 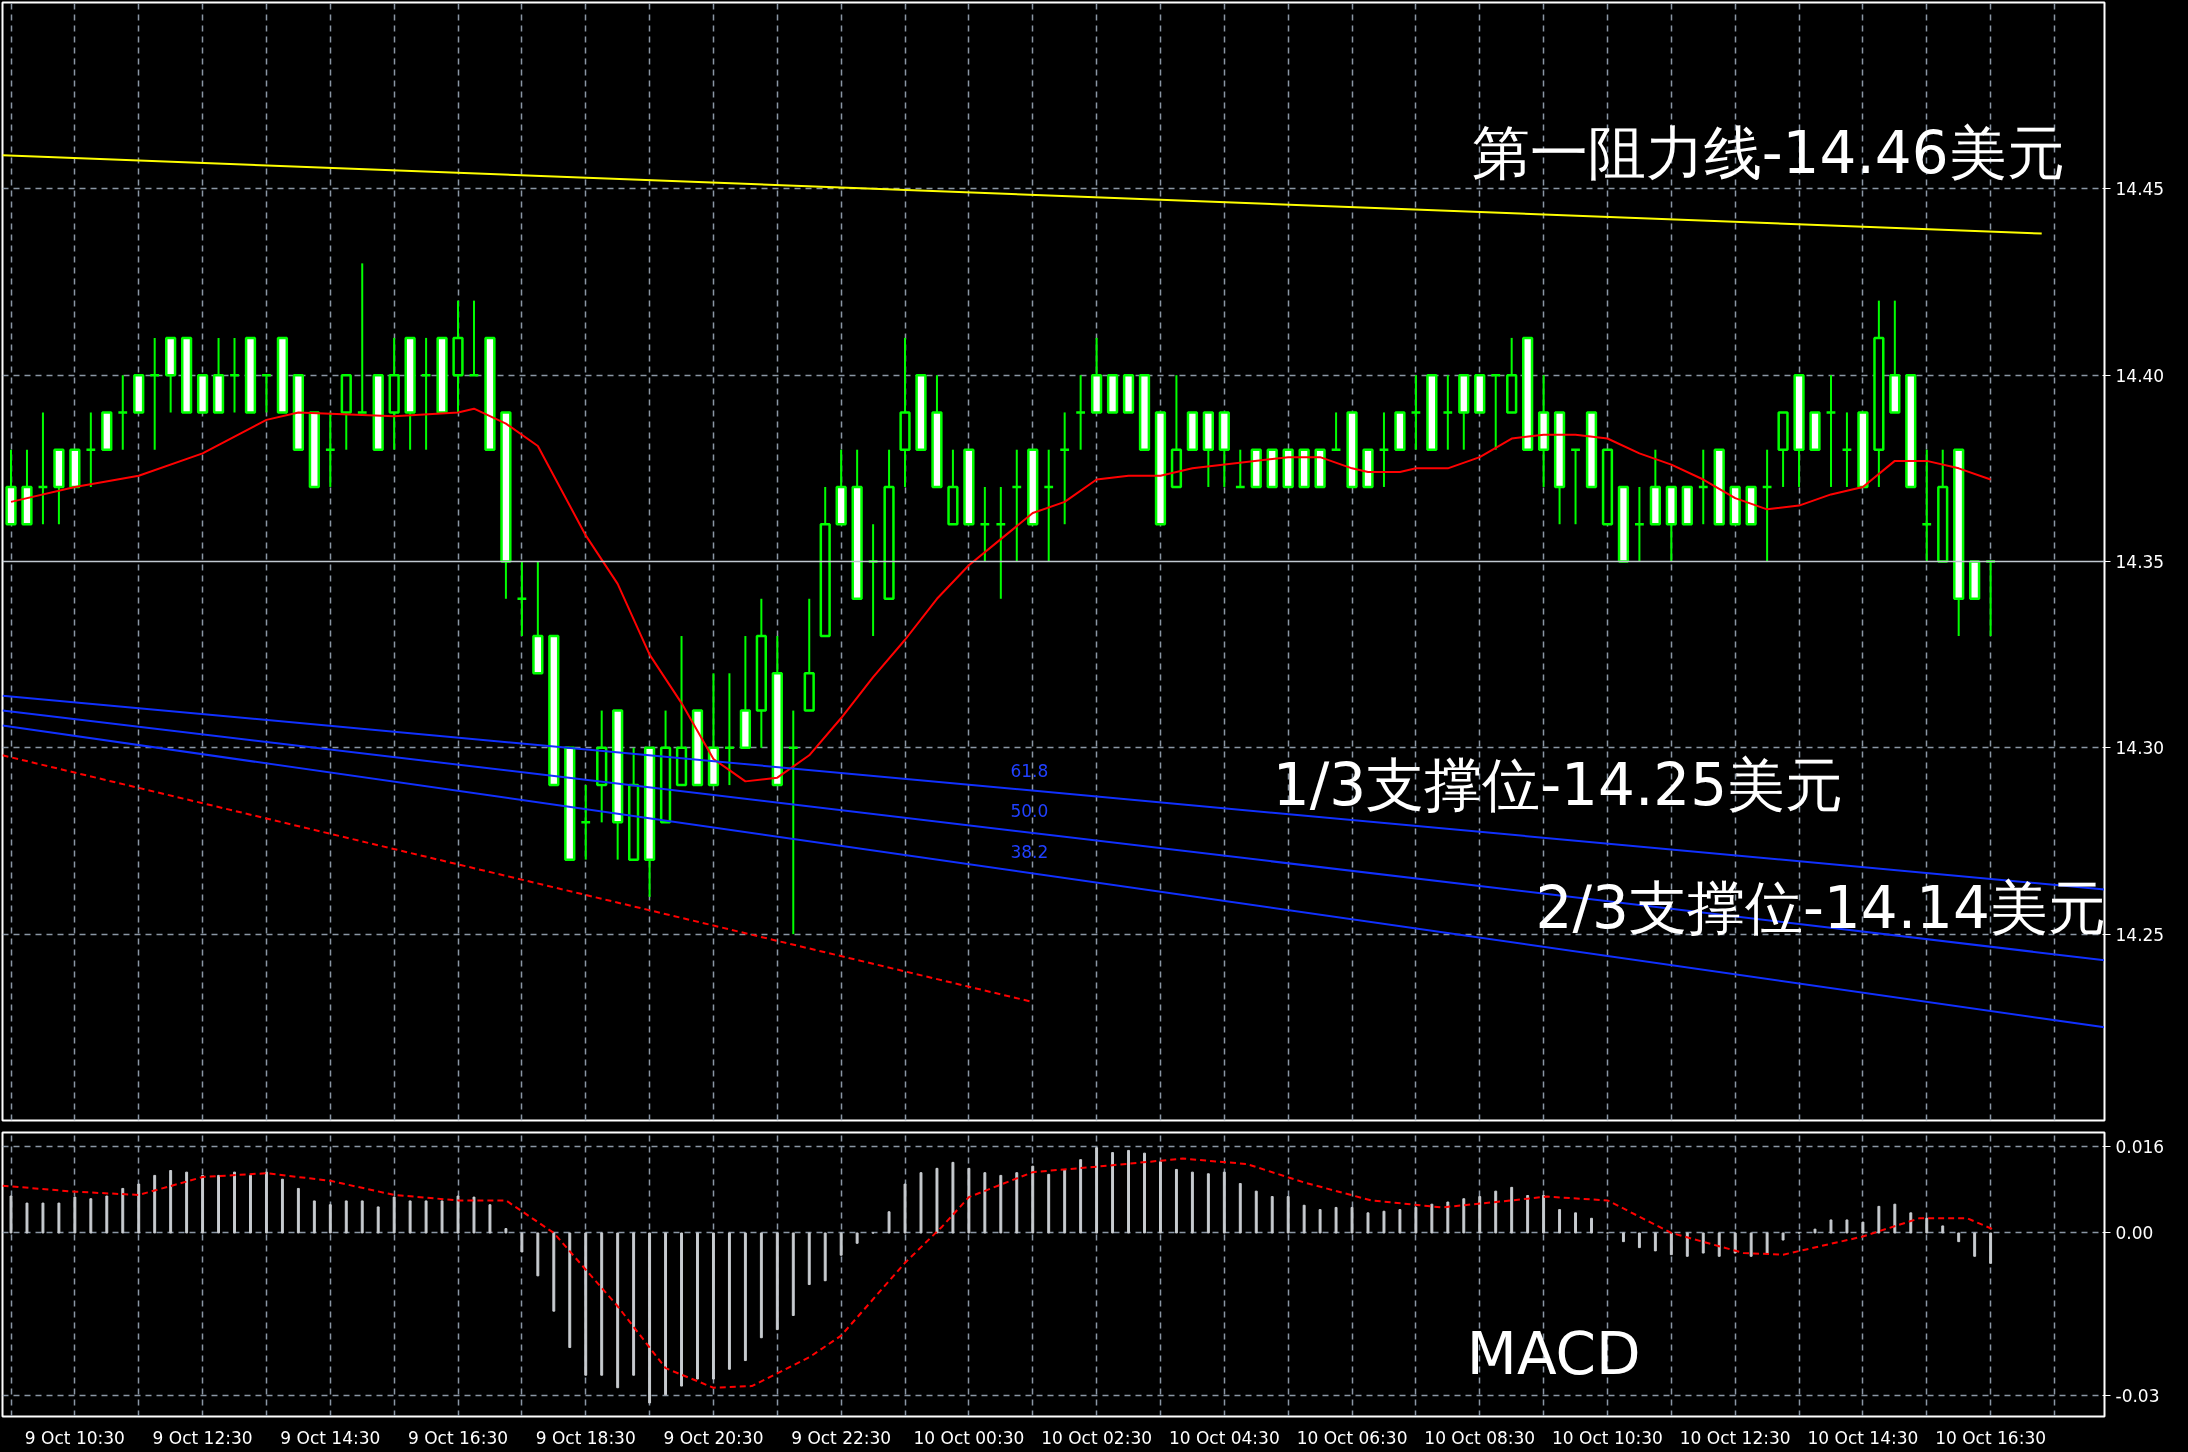 I want to click on y-tick-label: 14.30, so click(x=2140, y=748).